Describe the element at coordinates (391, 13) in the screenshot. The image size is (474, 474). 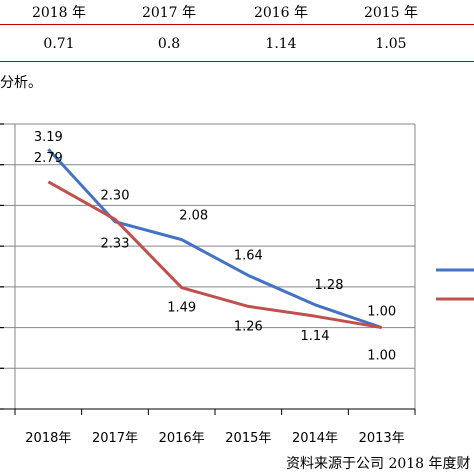
I see `table-header-2015: 2015 年` at that location.